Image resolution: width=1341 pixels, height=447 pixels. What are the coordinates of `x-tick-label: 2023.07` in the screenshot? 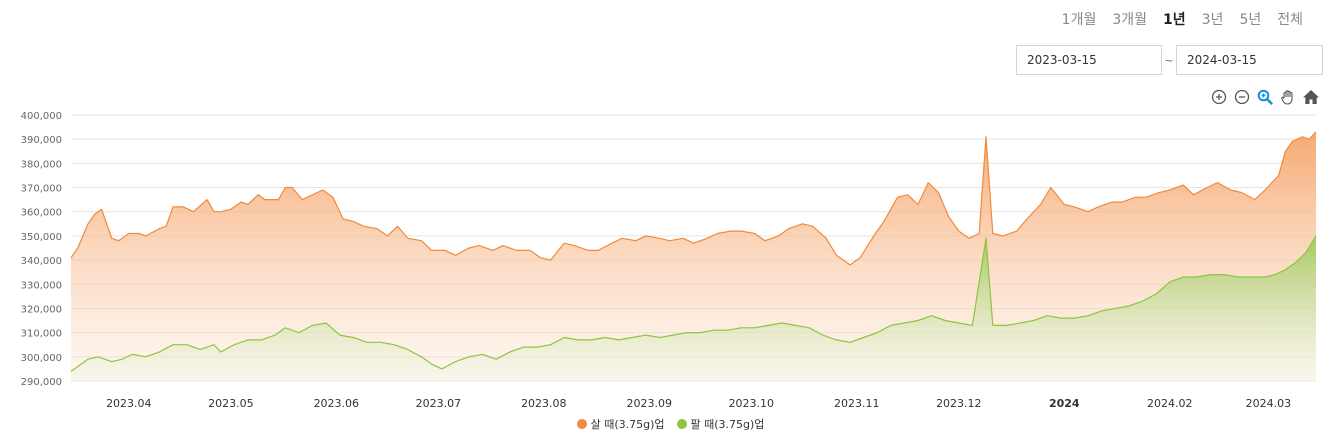 It's located at (439, 403).